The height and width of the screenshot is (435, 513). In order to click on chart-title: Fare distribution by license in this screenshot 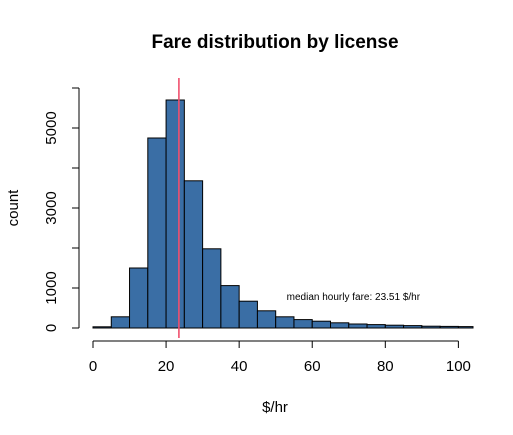, I will do `click(274, 42)`.